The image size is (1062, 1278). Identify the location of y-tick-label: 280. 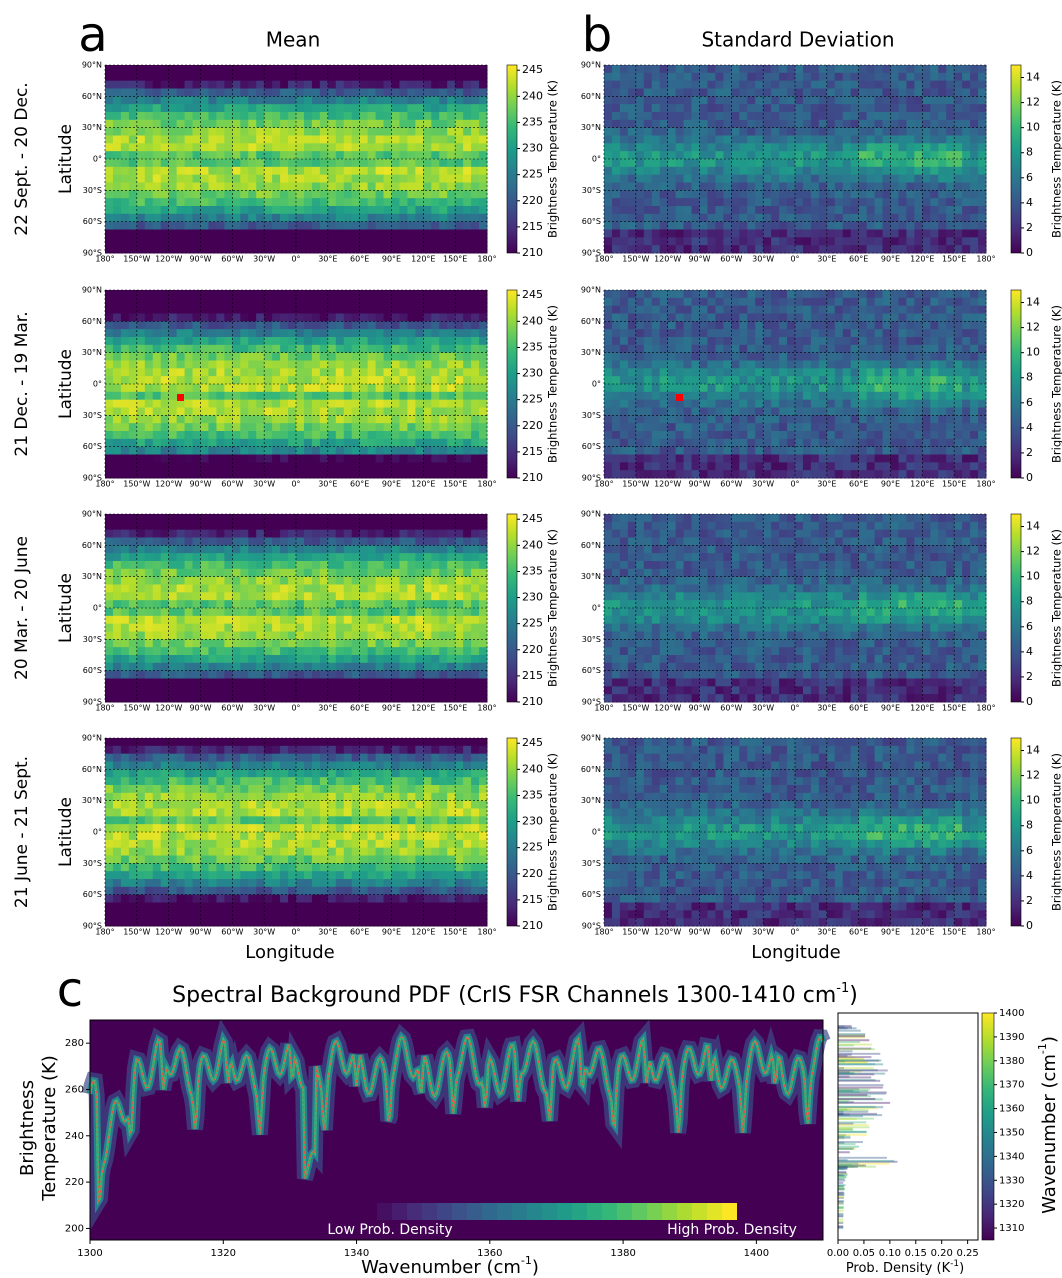
(74, 1043).